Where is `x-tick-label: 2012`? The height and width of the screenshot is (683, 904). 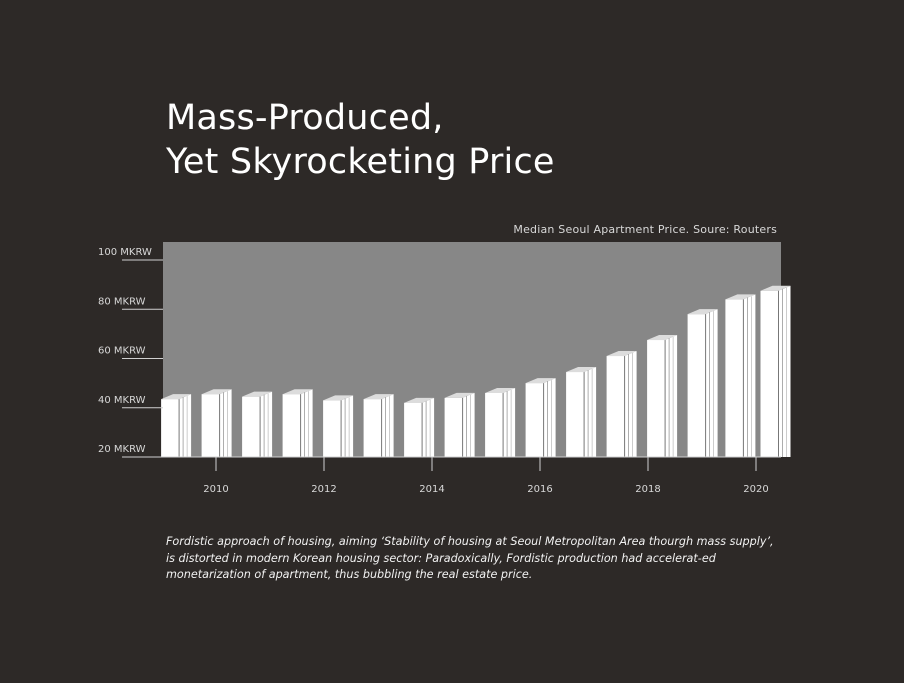
x-tick-label: 2012 is located at coordinates (323, 489).